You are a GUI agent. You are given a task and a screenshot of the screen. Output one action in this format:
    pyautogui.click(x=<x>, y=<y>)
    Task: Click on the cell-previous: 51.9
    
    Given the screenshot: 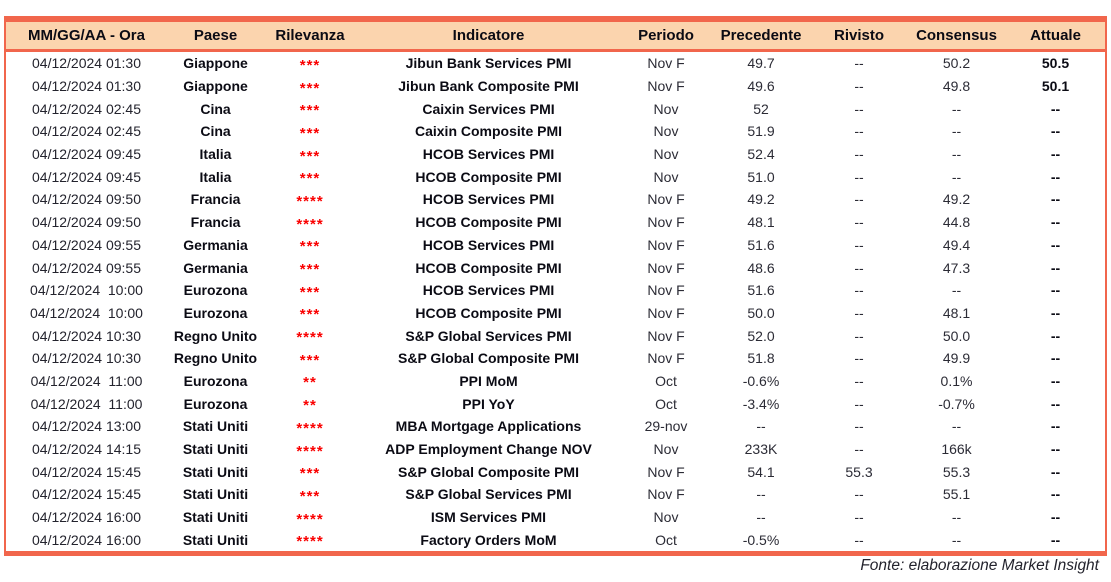 What is the action you would take?
    pyautogui.click(x=761, y=131)
    